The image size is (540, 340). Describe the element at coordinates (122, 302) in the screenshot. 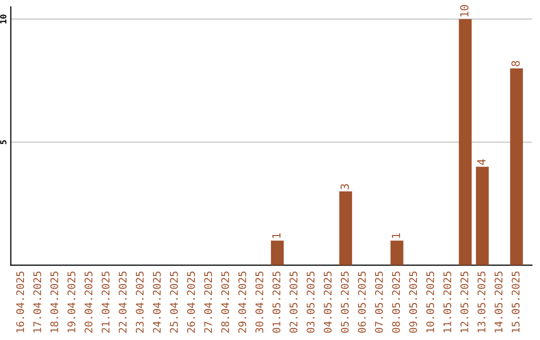

I see `x-tick-label: 22.04.2025` at that location.